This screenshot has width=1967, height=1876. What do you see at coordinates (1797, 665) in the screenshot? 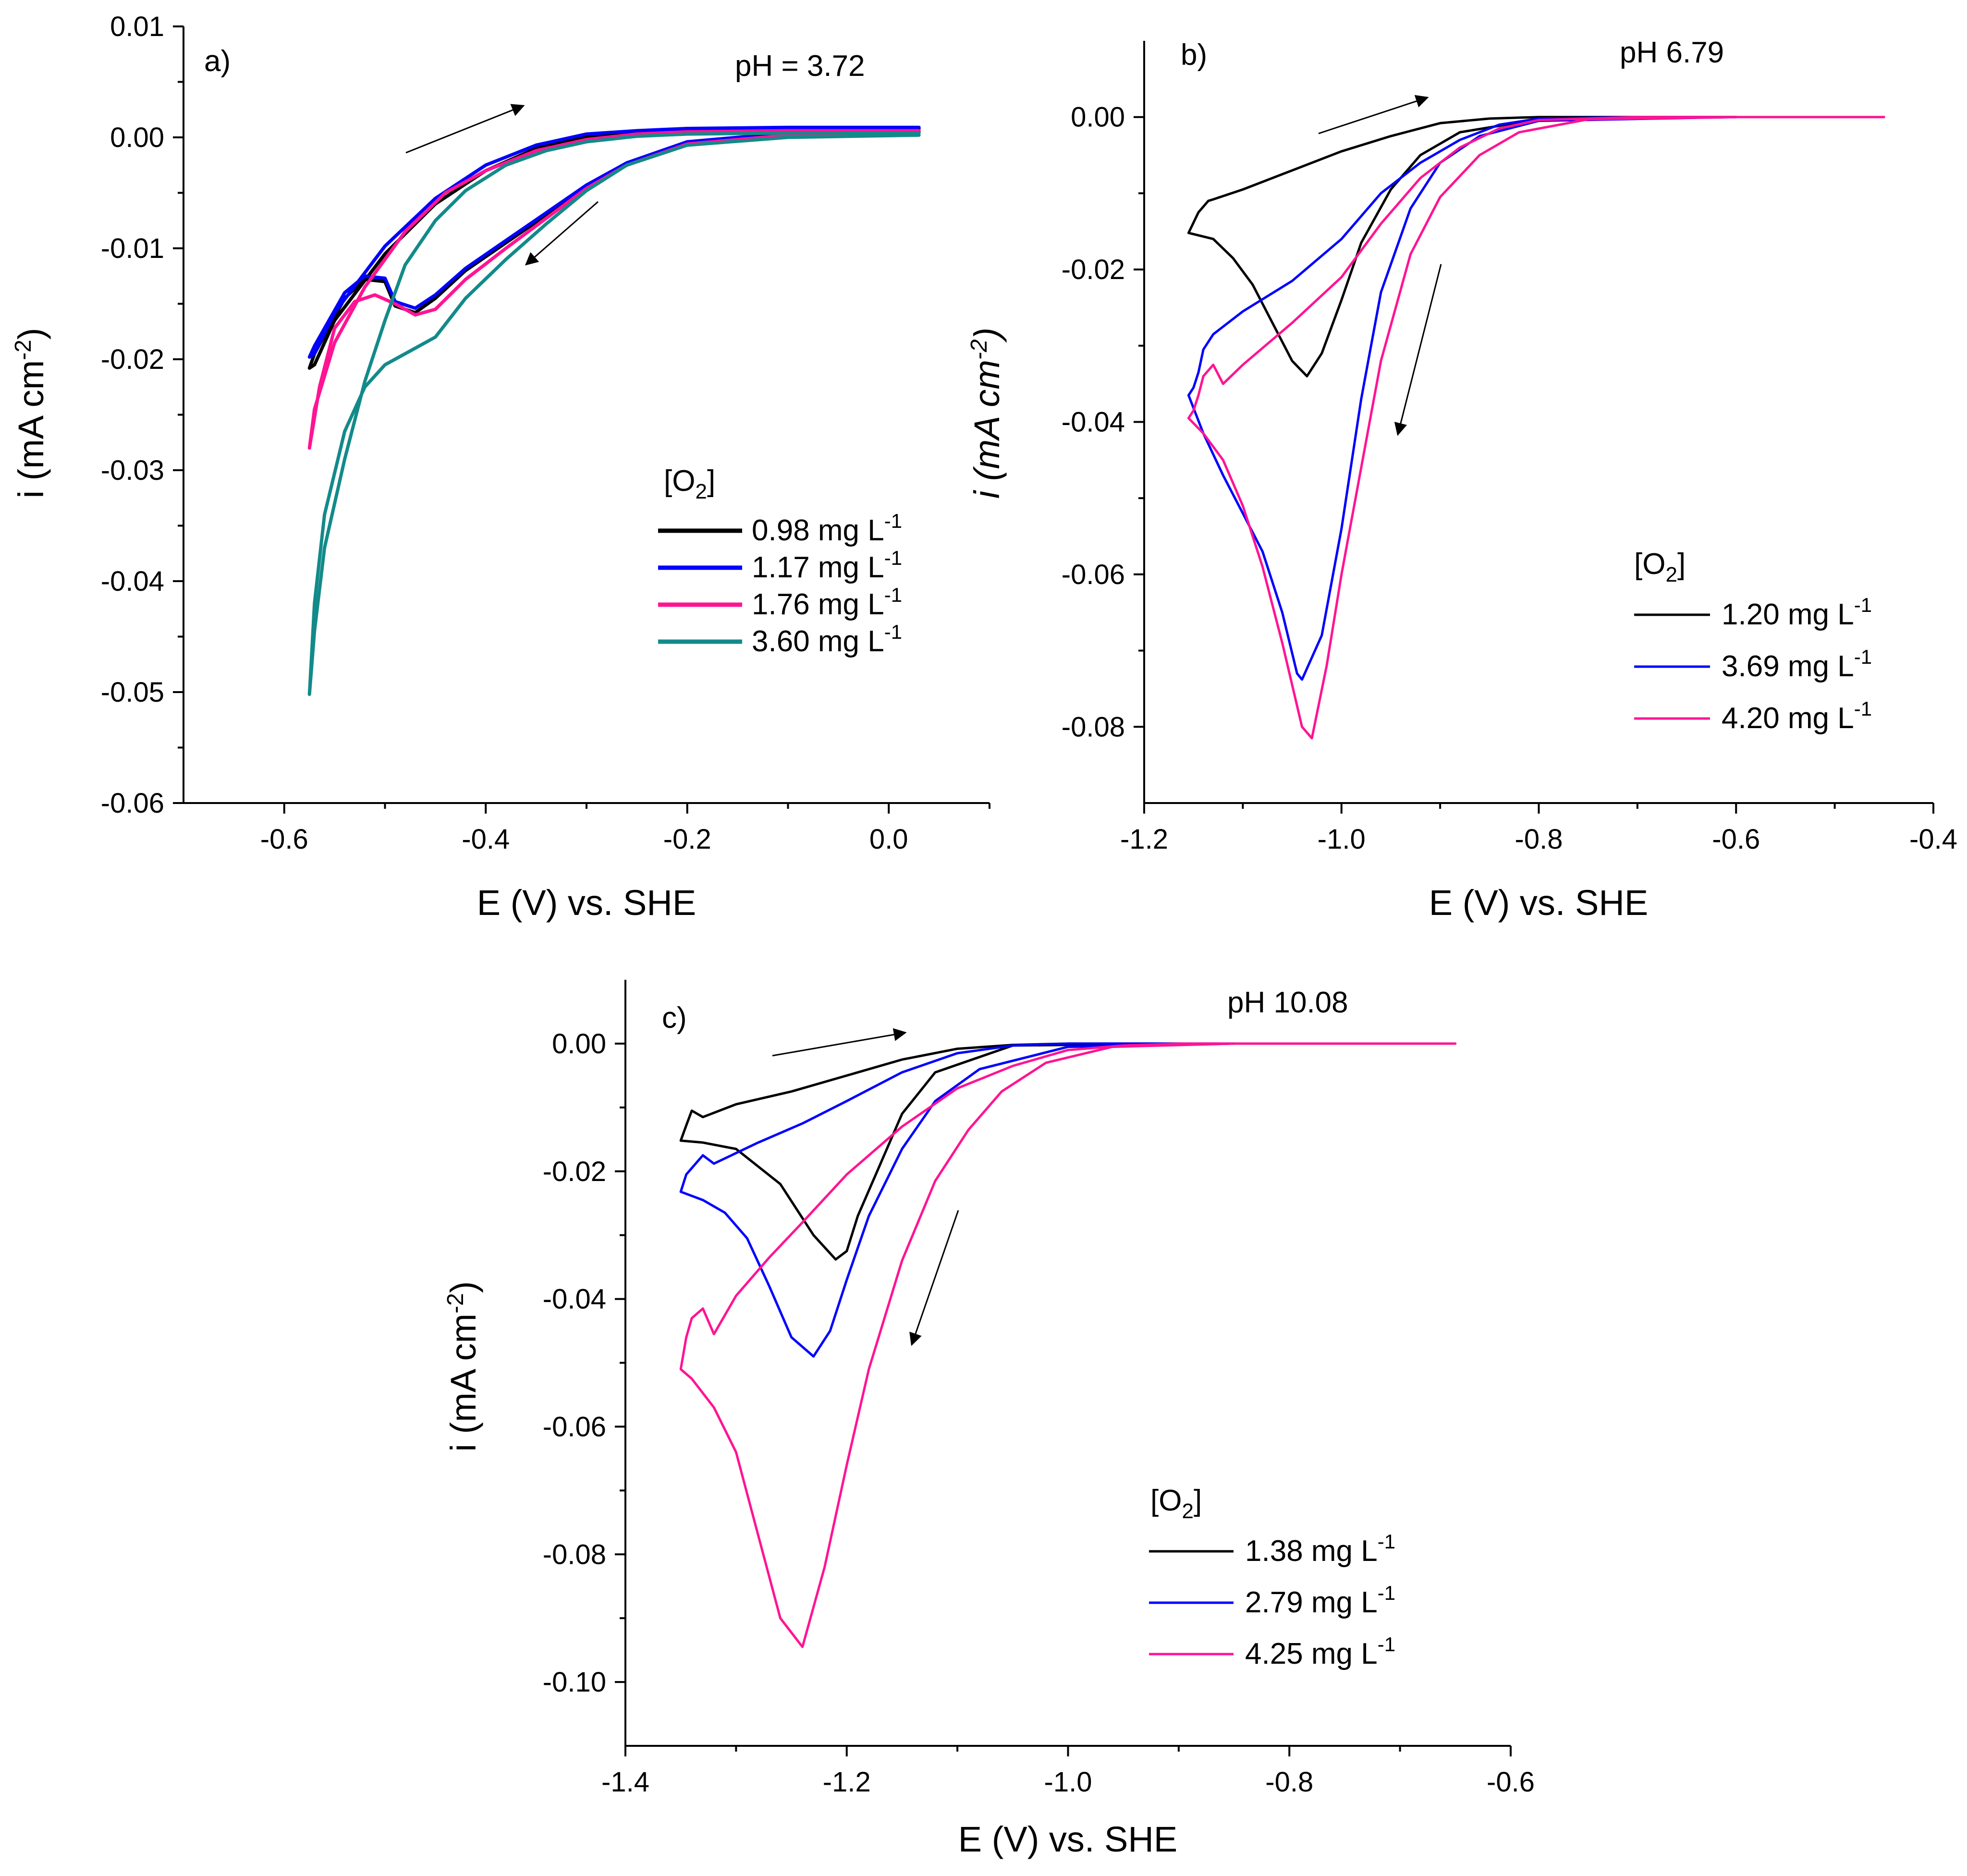
I see `legend-label: 3.69 mg L-1` at bounding box center [1797, 665].